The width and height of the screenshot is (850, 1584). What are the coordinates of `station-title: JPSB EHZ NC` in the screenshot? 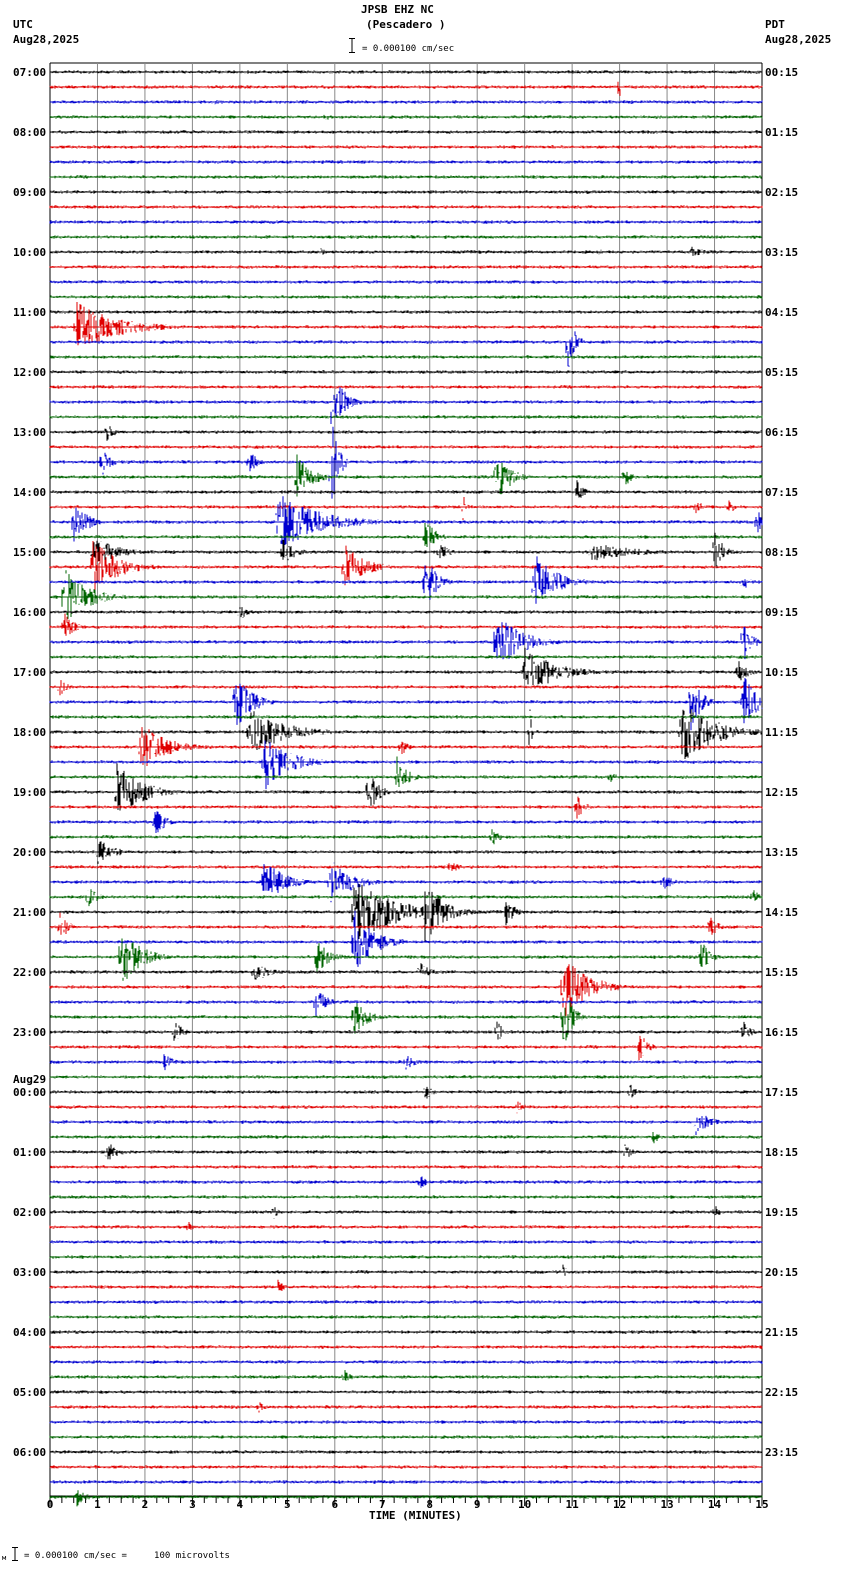 It's located at (397, 9).